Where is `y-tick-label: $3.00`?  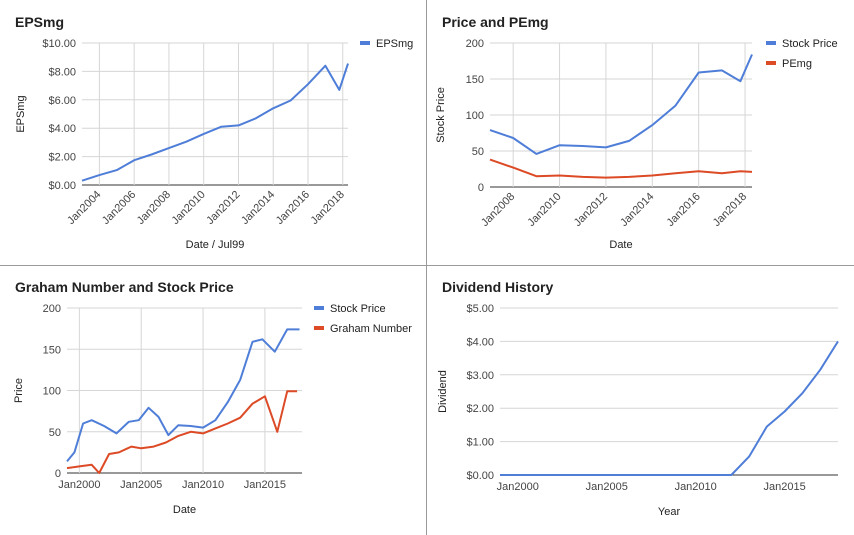
y-tick-label: $3.00 is located at coordinates (480, 376).